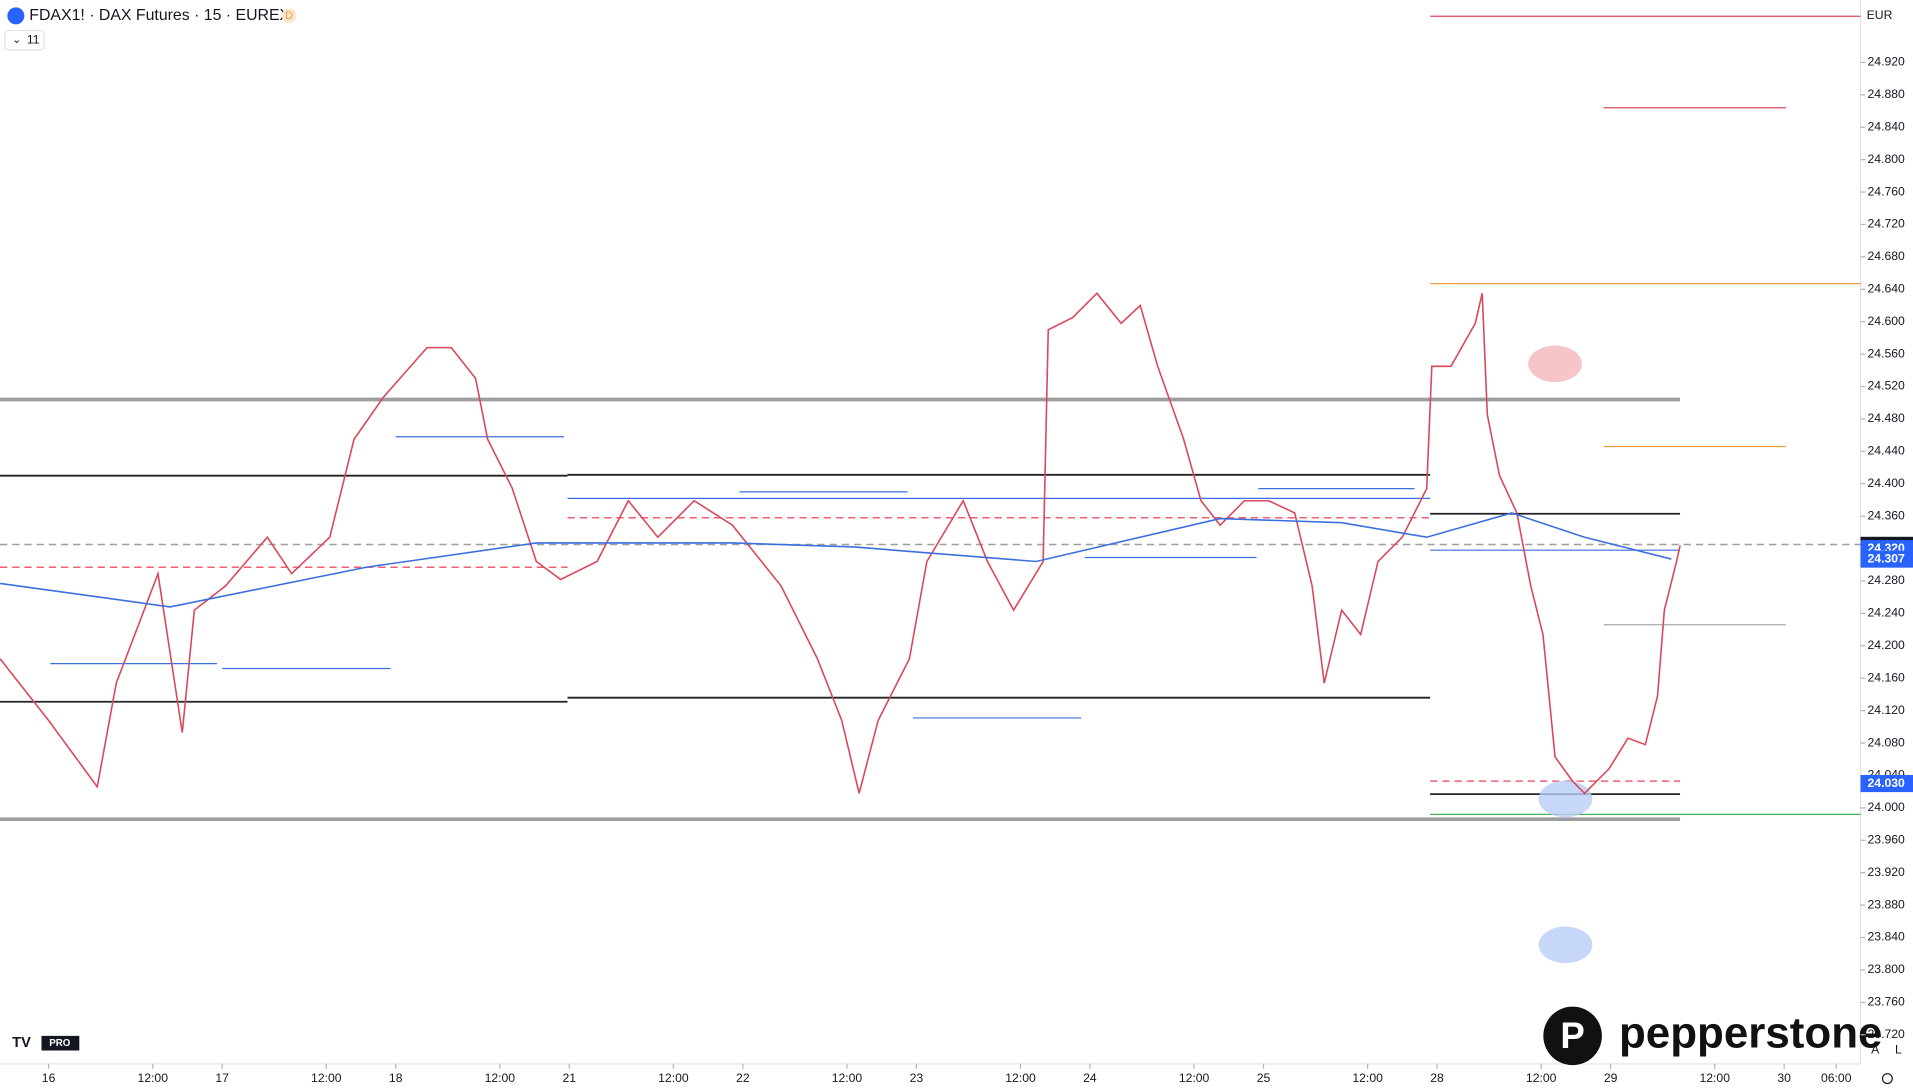 The image size is (1913, 1092). Describe the element at coordinates (1886, 742) in the screenshot. I see `y-tick-label: 24.080` at that location.